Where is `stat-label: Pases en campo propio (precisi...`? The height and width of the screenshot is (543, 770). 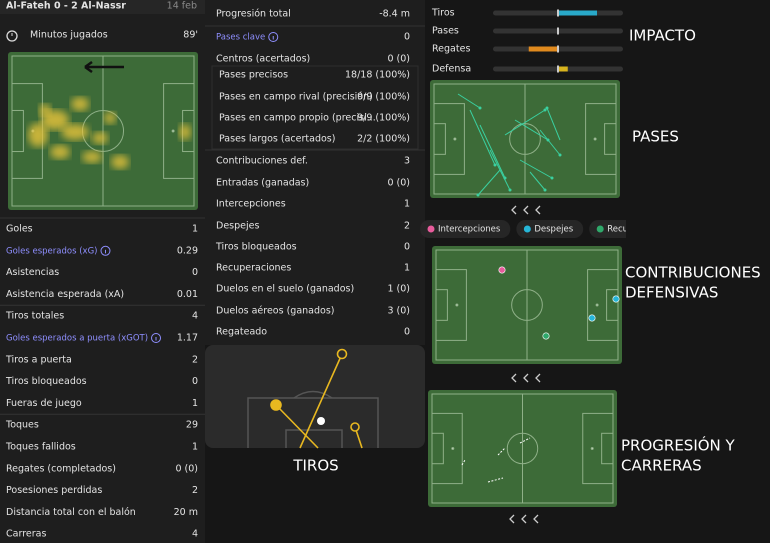
stat-label: Pases en campo propio (precisi... is located at coordinates (297, 118).